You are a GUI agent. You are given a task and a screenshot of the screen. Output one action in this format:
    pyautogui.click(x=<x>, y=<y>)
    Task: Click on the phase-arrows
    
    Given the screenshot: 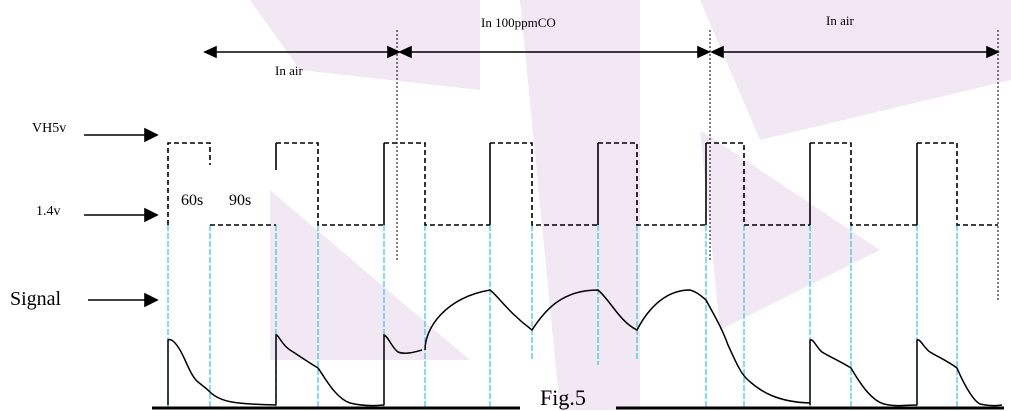 What is the action you would take?
    pyautogui.click(x=601, y=52)
    